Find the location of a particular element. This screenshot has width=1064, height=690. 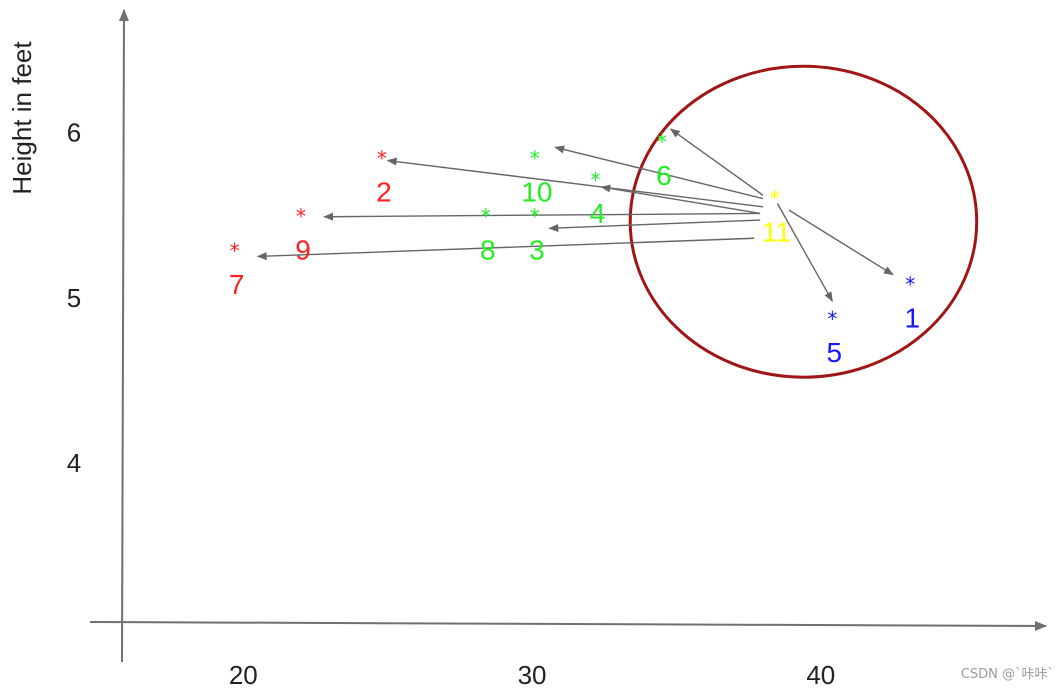

data-point-label-4: 4 is located at coordinates (598, 213).